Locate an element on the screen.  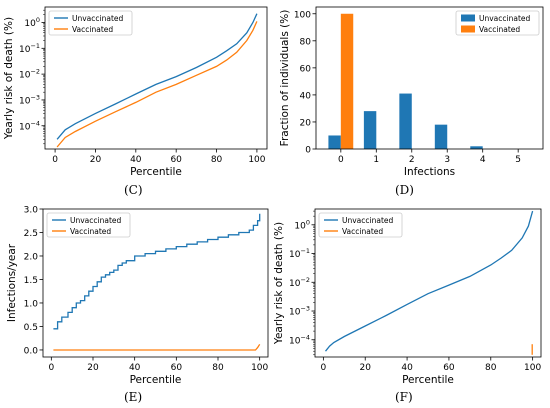
y-tick-label: 80 is located at coordinates (306, 42).